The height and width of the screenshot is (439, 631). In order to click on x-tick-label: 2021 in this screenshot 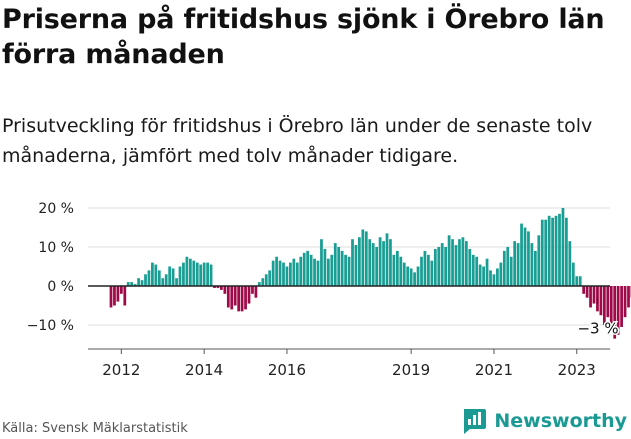, I will do `click(494, 370)`.